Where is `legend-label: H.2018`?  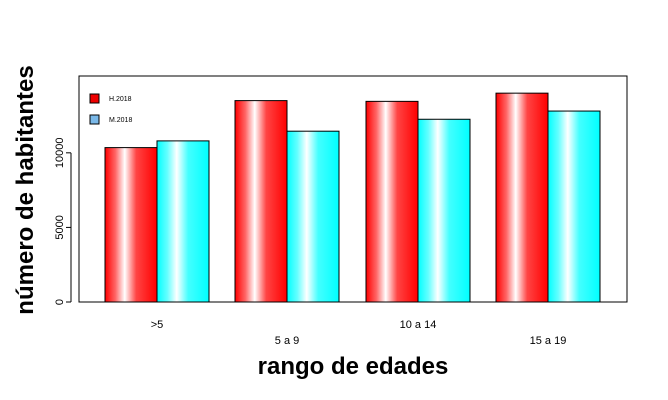 legend-label: H.2018 is located at coordinates (120, 99).